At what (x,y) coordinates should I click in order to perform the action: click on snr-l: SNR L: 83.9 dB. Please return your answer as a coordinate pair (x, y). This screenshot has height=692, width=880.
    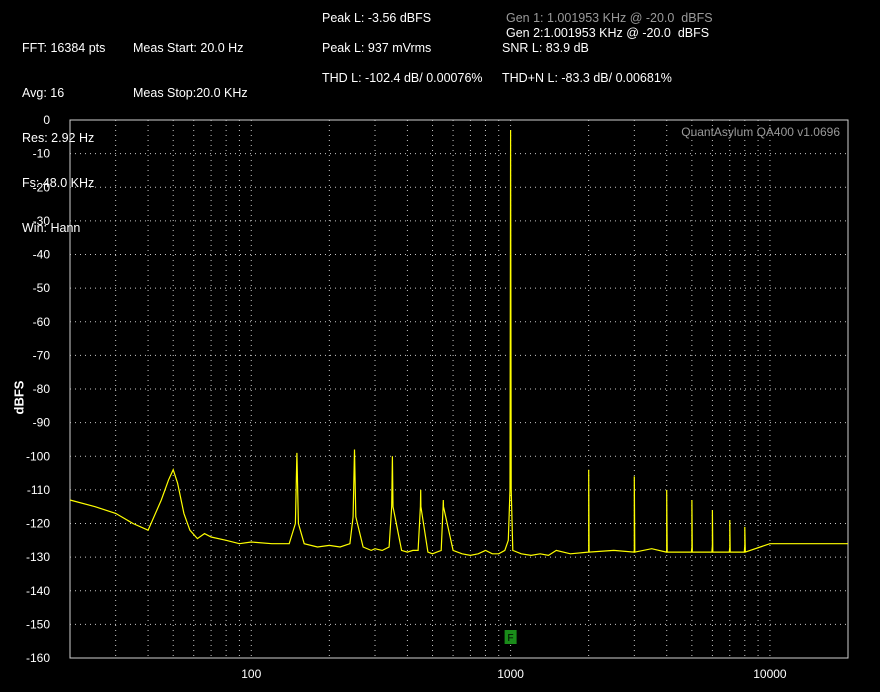
    Looking at the image, I should click on (545, 48).